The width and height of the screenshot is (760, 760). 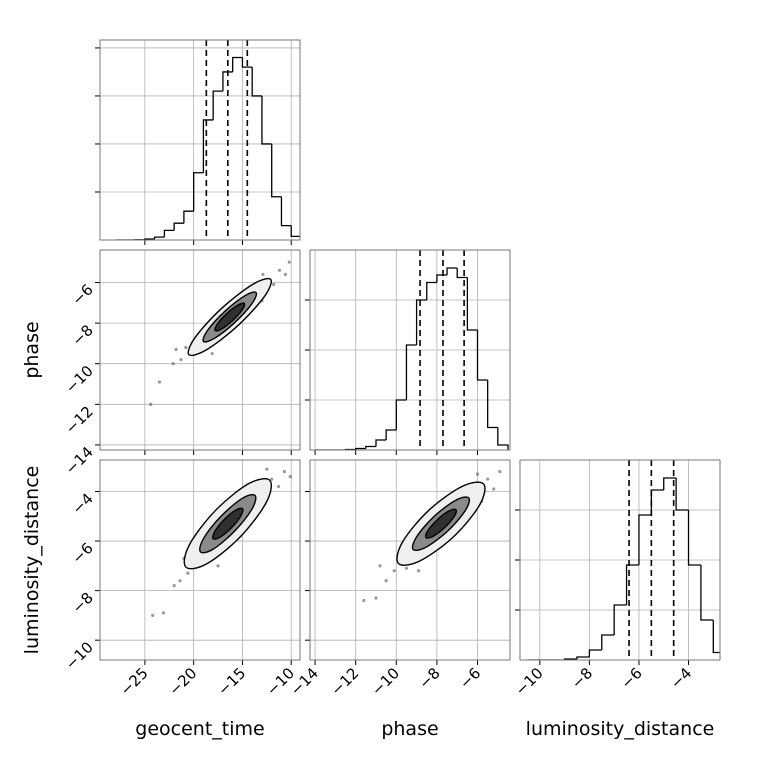 What do you see at coordinates (344, 681) in the screenshot?
I see `x-tick-label: −12` at bounding box center [344, 681].